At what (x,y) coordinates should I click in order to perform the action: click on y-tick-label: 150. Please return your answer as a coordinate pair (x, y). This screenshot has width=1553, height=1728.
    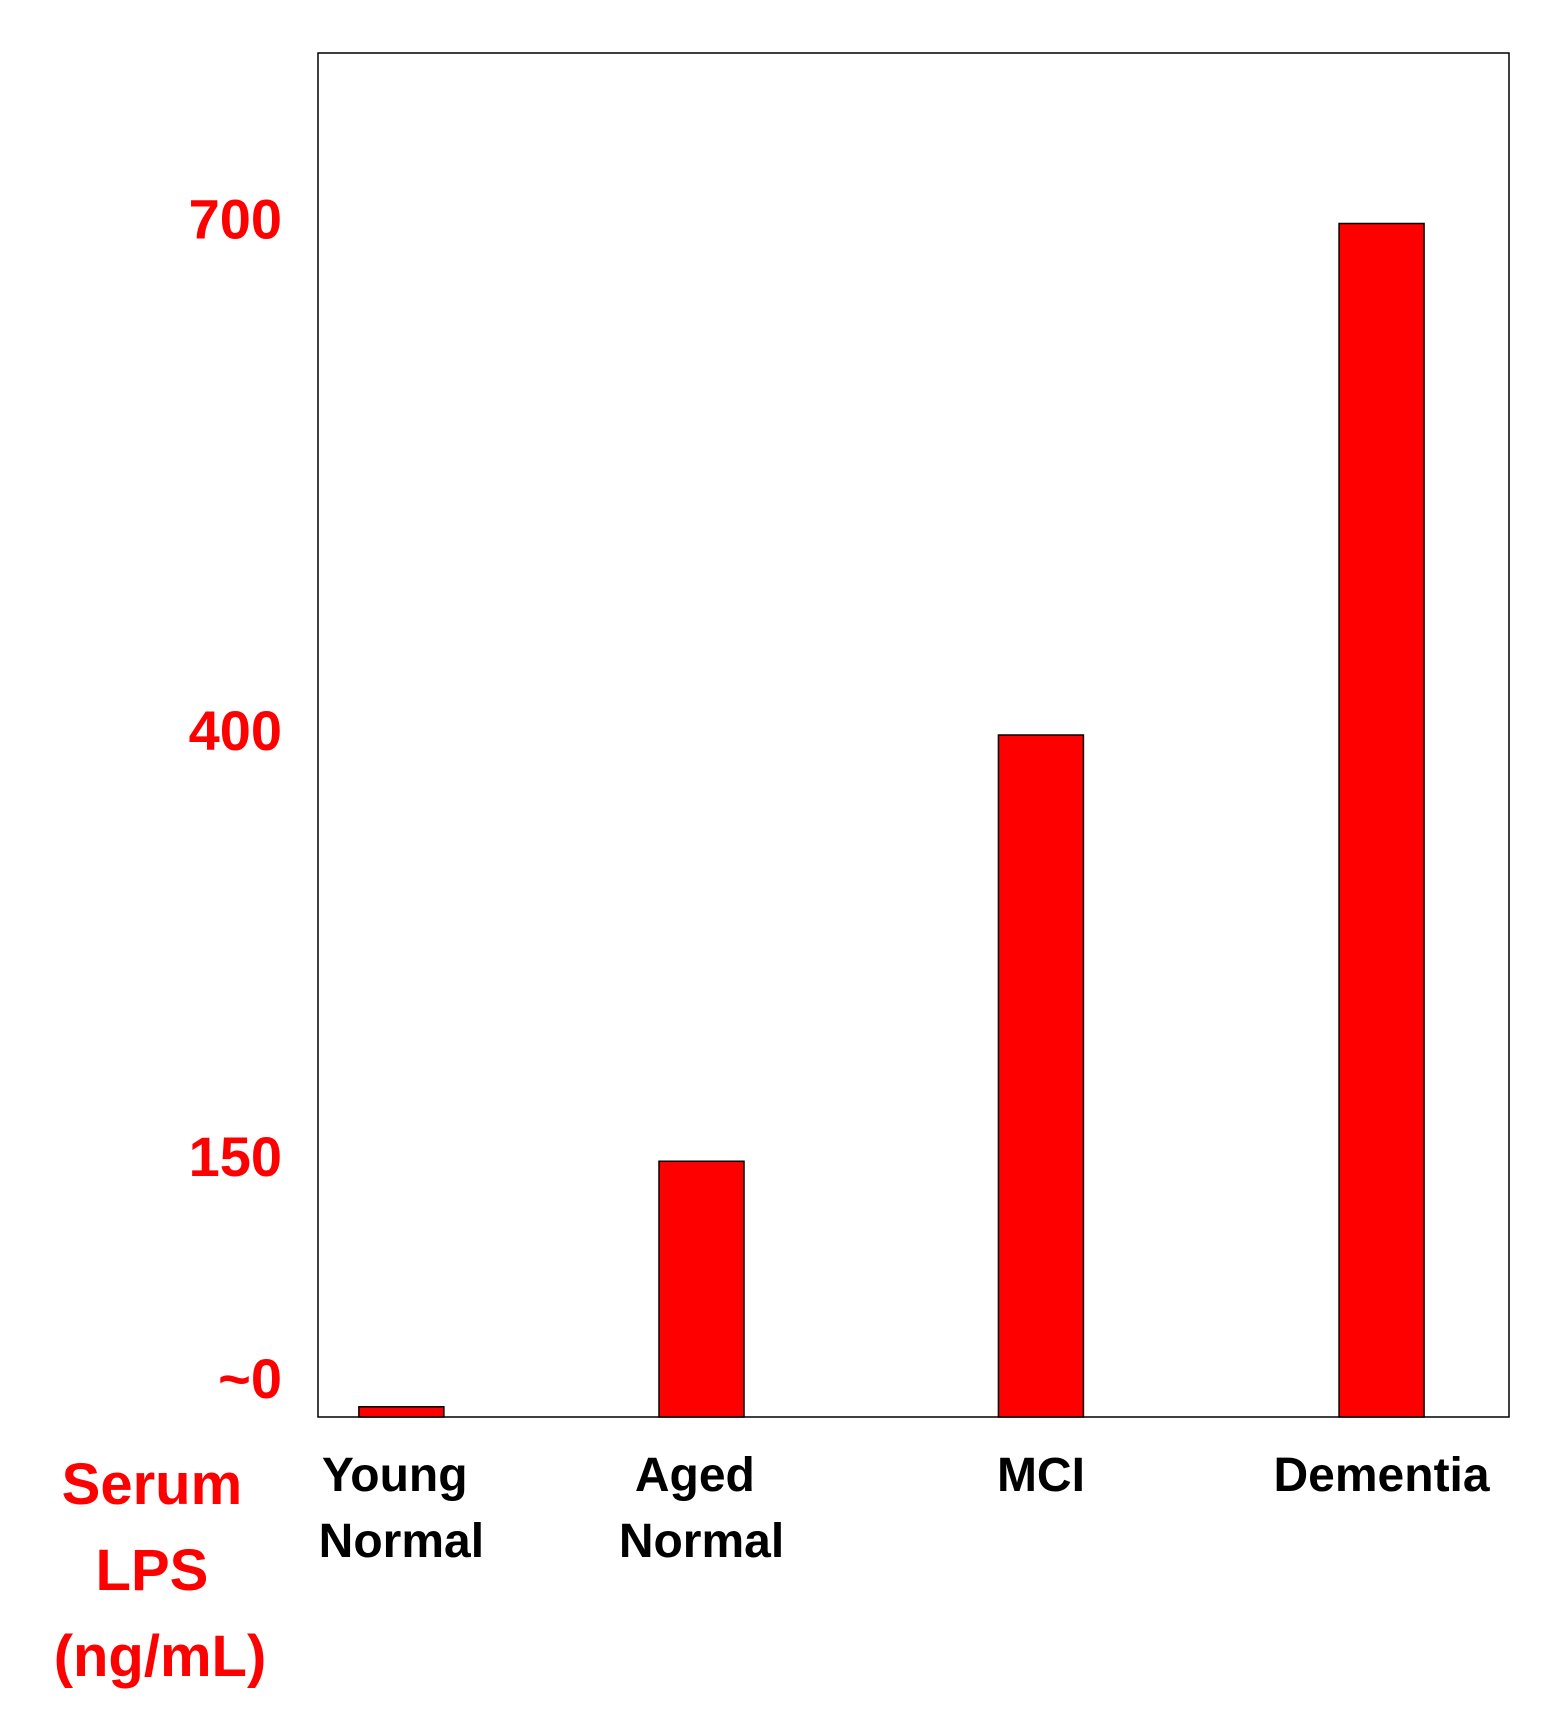
    Looking at the image, I should click on (235, 1156).